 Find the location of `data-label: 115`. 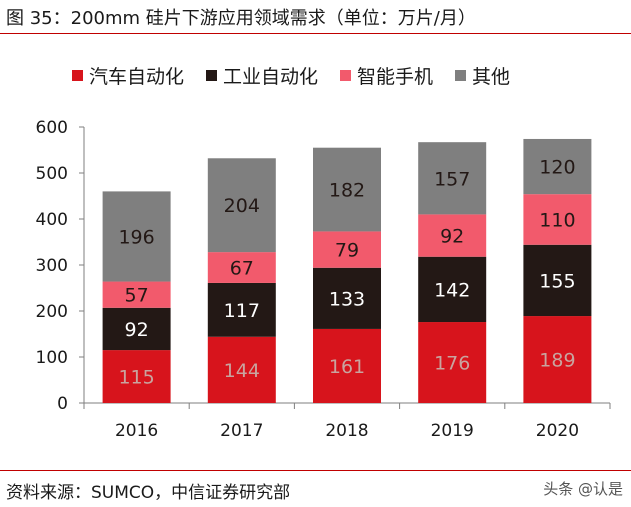

data-label: 115 is located at coordinates (136, 378).